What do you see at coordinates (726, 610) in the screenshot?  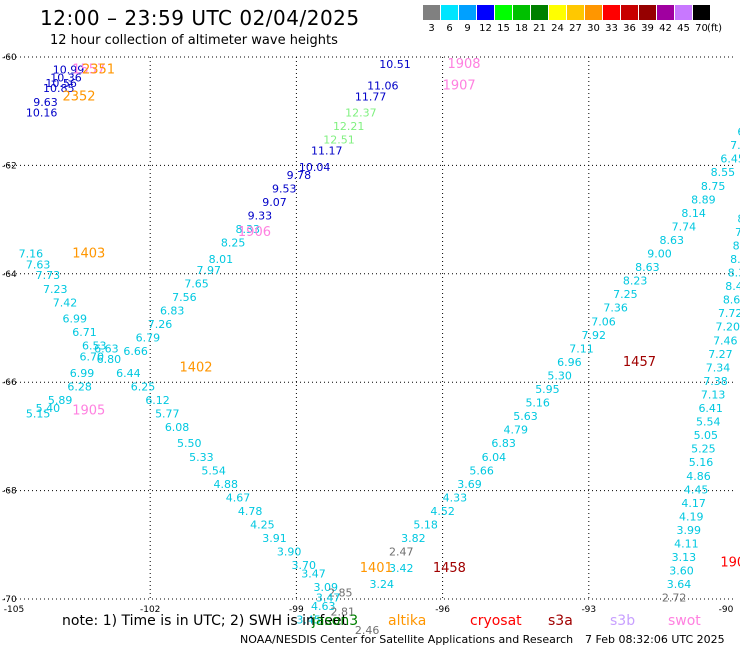 I see `lon-tick-label: -90` at bounding box center [726, 610].